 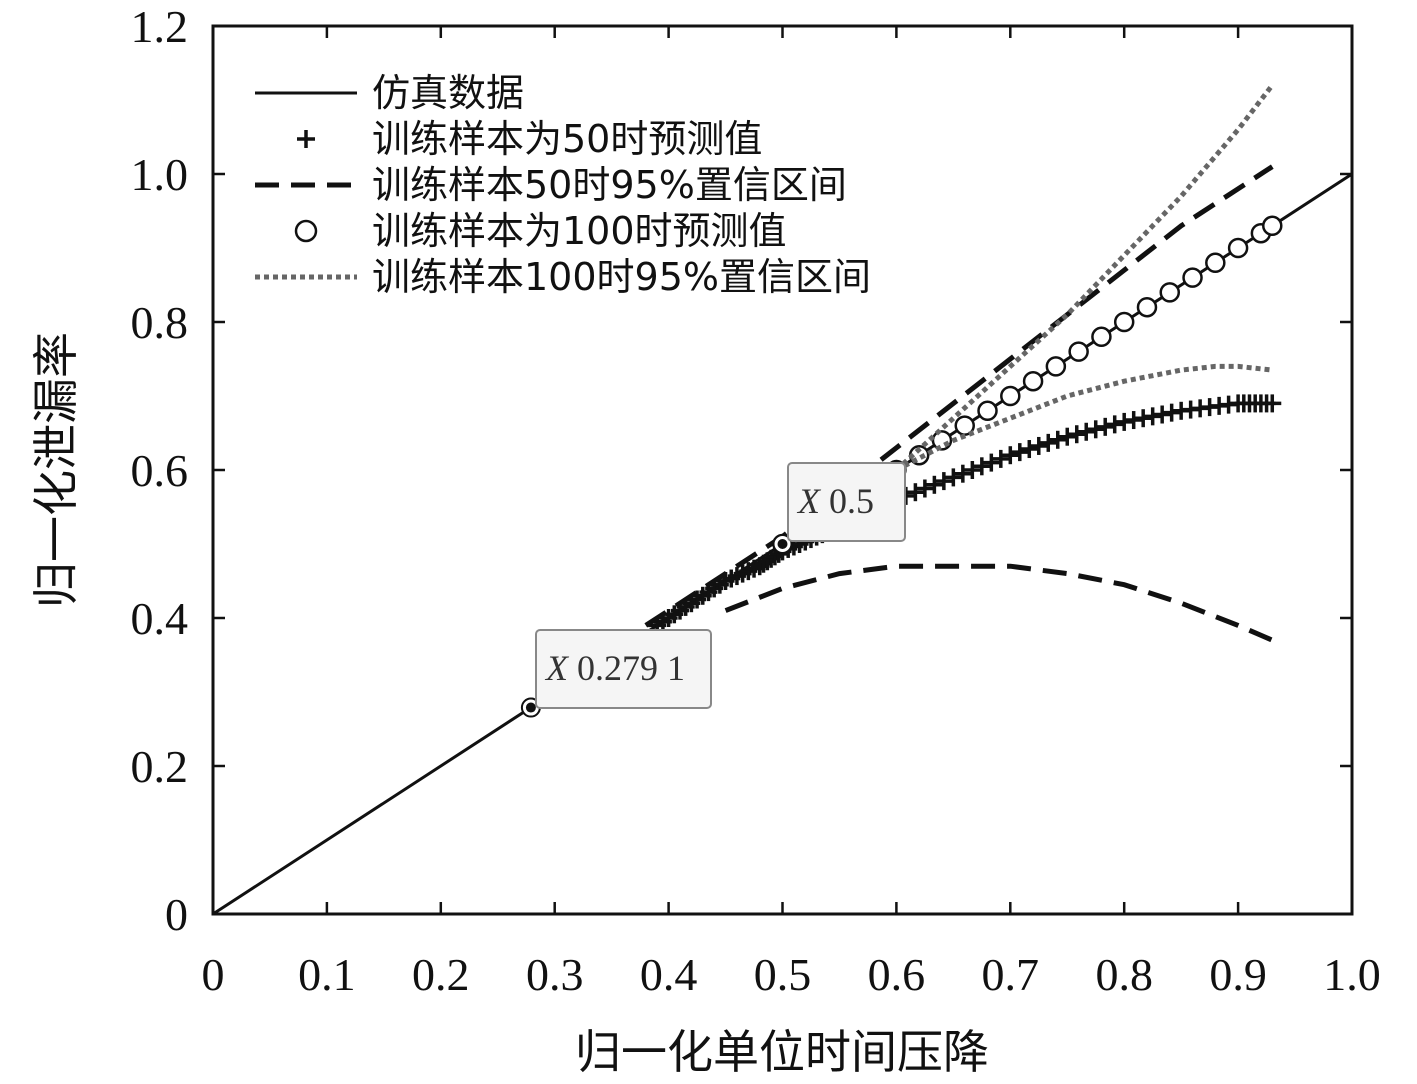 I want to click on x-tick-label: 0.1, so click(x=327, y=974).